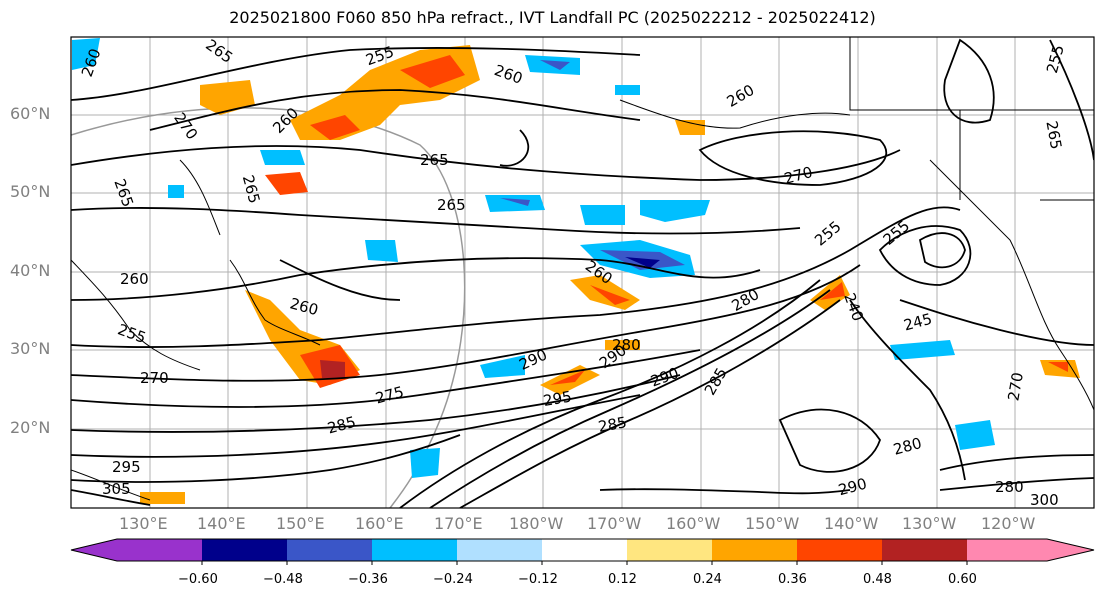  What do you see at coordinates (368, 579) in the screenshot?
I see `colorbar-tick-label: −0.36` at bounding box center [368, 579].